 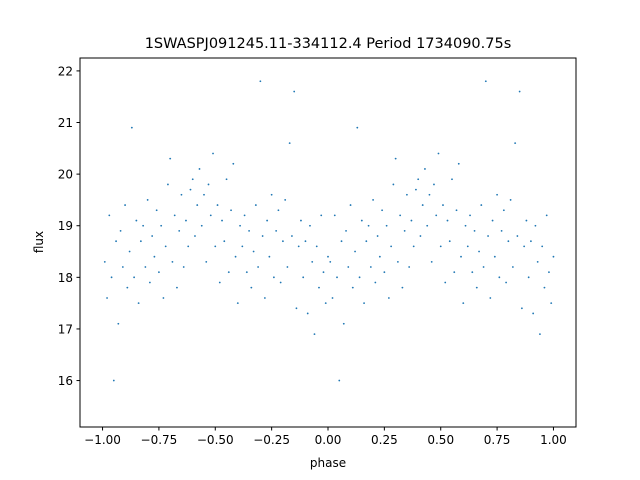 What do you see at coordinates (328, 463) in the screenshot?
I see `x-axis-label: phase` at bounding box center [328, 463].